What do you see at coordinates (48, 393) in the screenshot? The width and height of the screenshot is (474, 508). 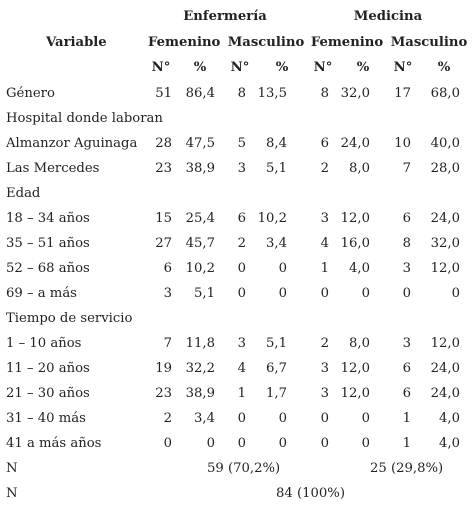 I see `row-label: 21 – 30 años` at bounding box center [48, 393].